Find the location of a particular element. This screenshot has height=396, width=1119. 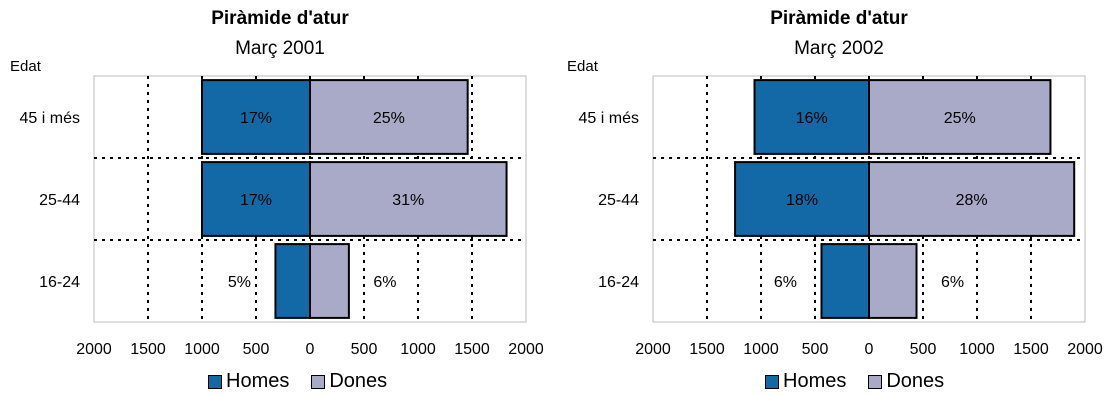

data-label-dones: 31% is located at coordinates (408, 200).